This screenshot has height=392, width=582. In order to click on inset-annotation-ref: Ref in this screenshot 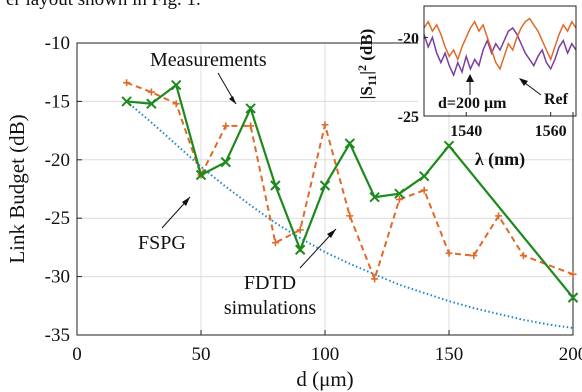, I will do `click(556, 99)`.